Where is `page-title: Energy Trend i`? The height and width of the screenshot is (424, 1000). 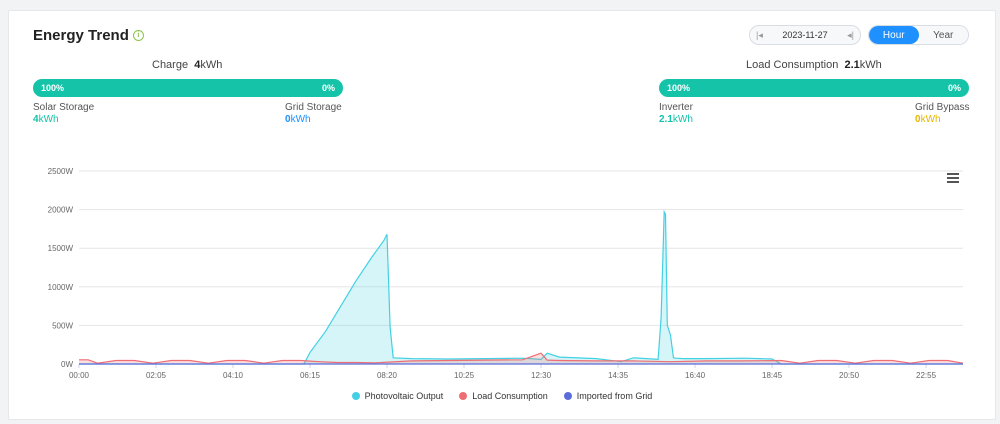 page-title: Energy Trend i is located at coordinates (88, 35).